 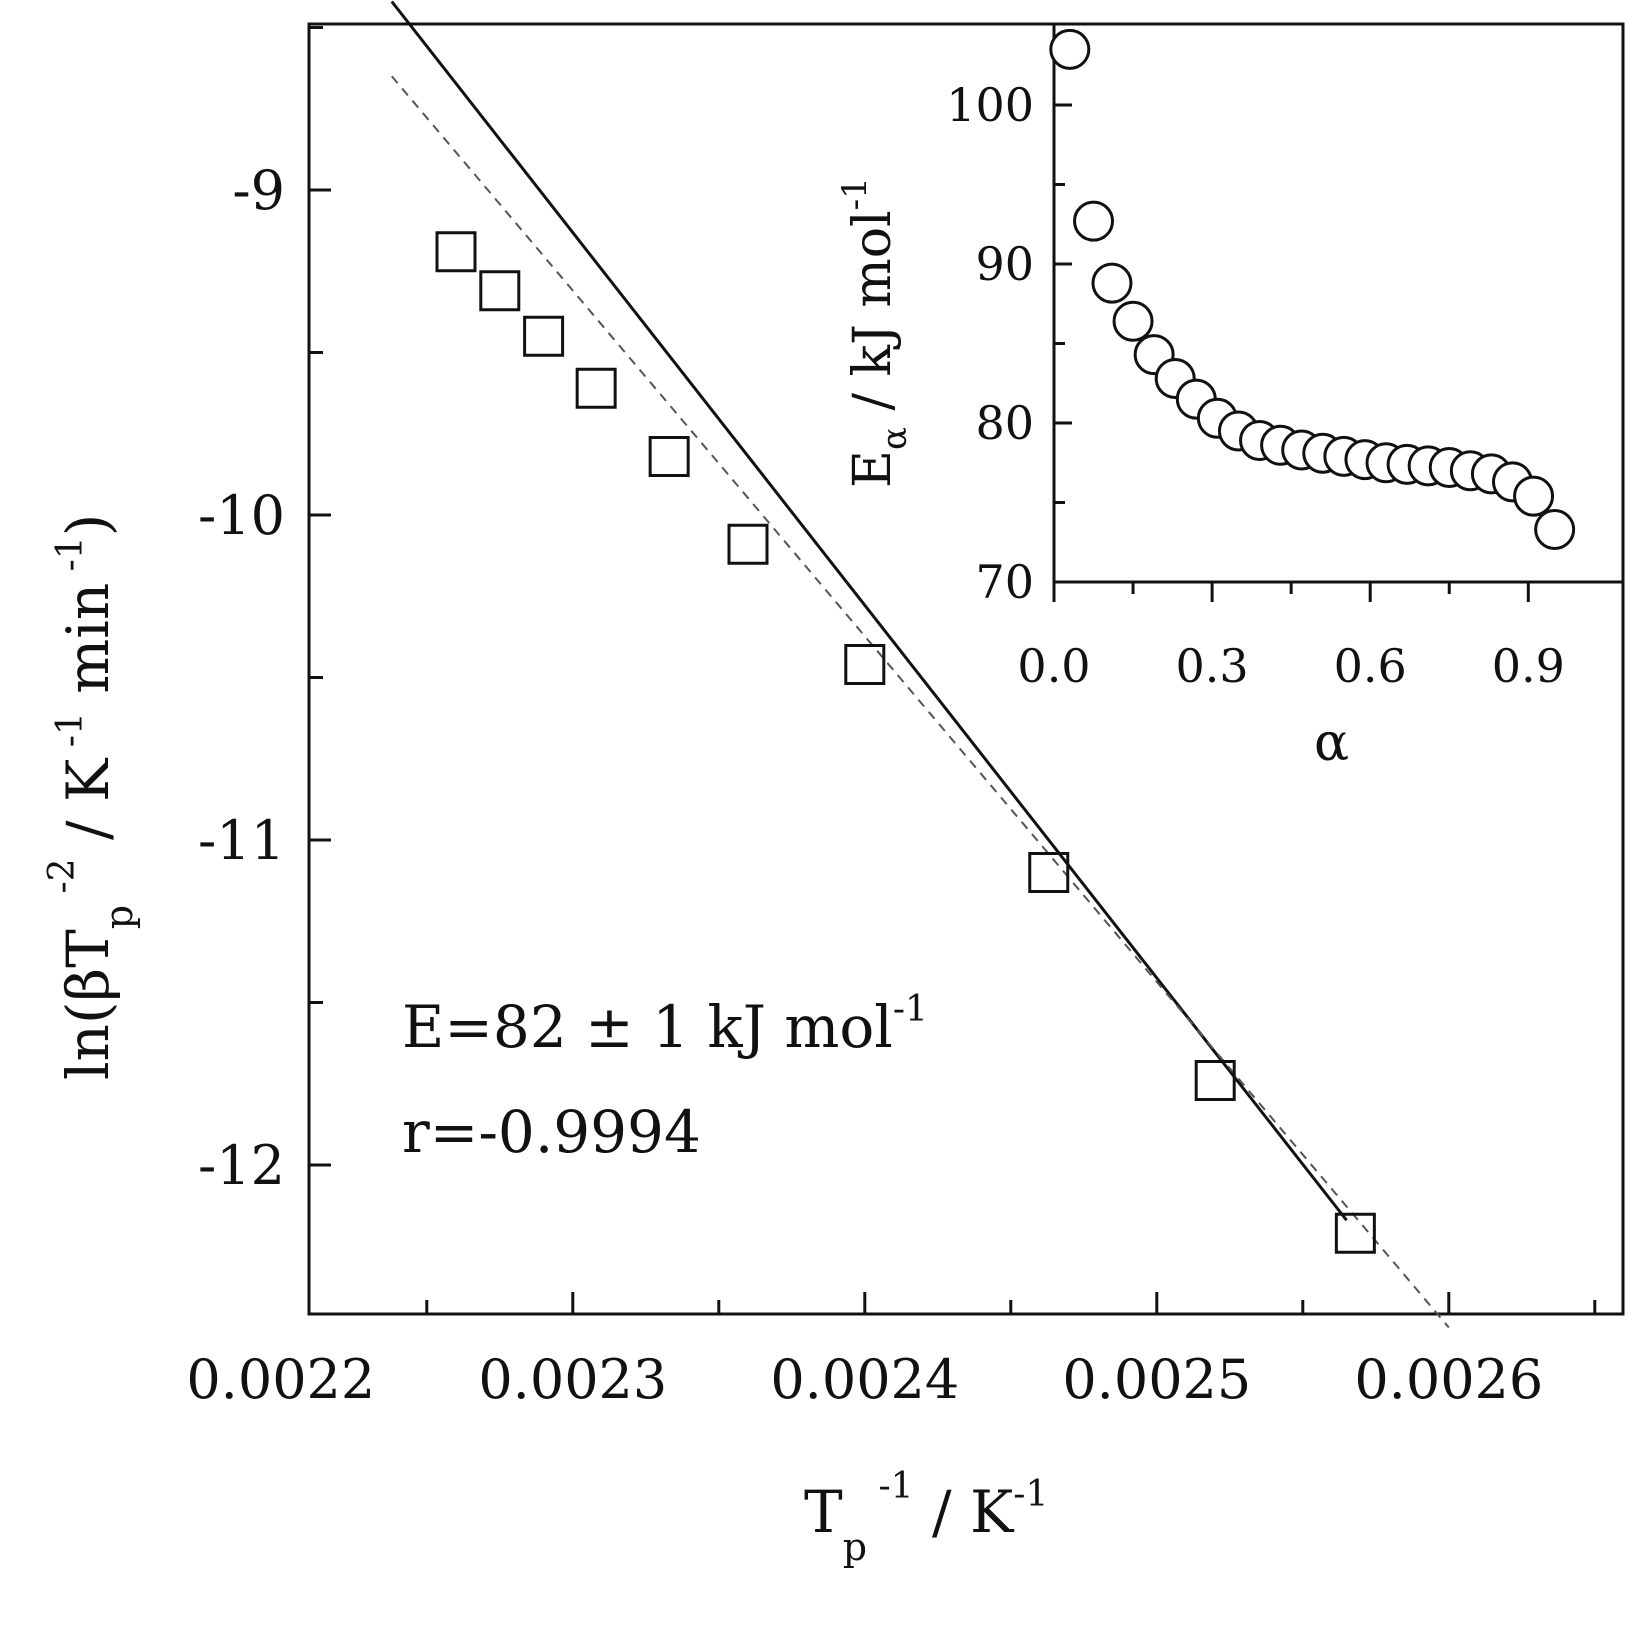 What do you see at coordinates (1312, 289) in the screenshot?
I see `inset-data-points` at bounding box center [1312, 289].